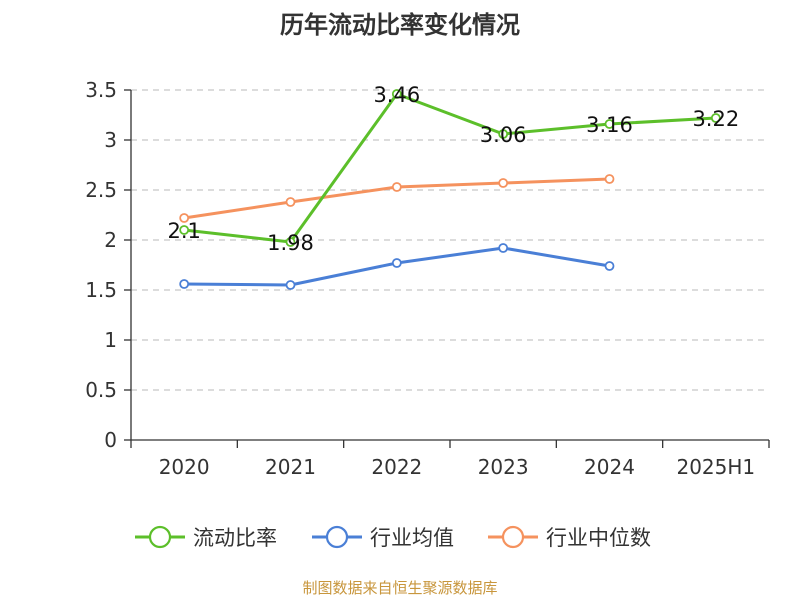 This screenshot has height=600, width=800. I want to click on data-label: 3.06, so click(503, 135).